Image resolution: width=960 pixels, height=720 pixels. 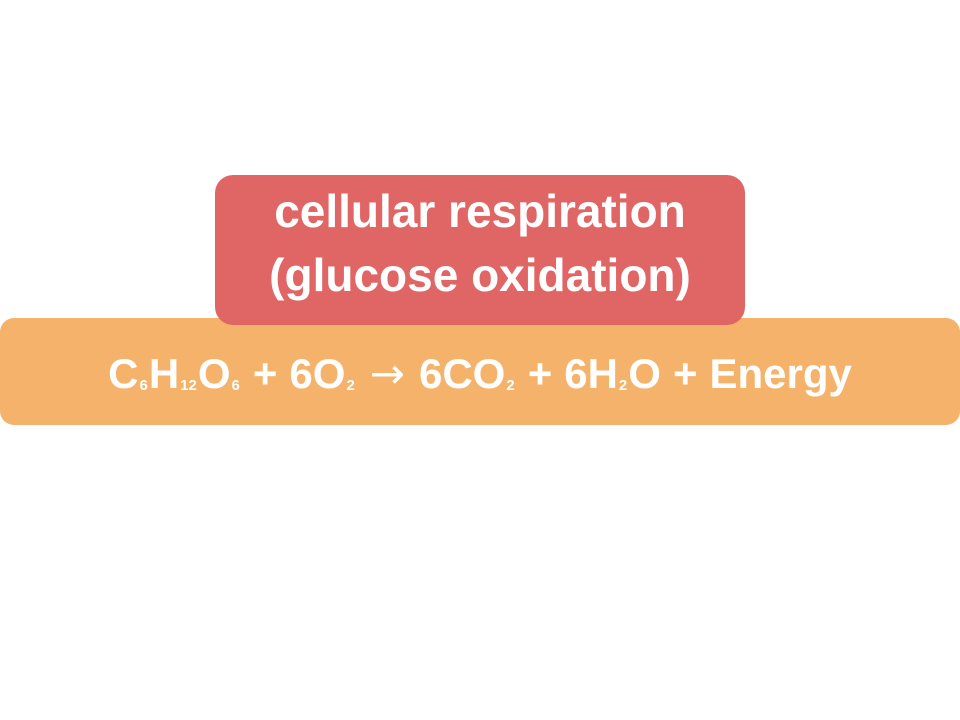 What do you see at coordinates (214, 373) in the screenshot?
I see `oxygen-symbol: O` at bounding box center [214, 373].